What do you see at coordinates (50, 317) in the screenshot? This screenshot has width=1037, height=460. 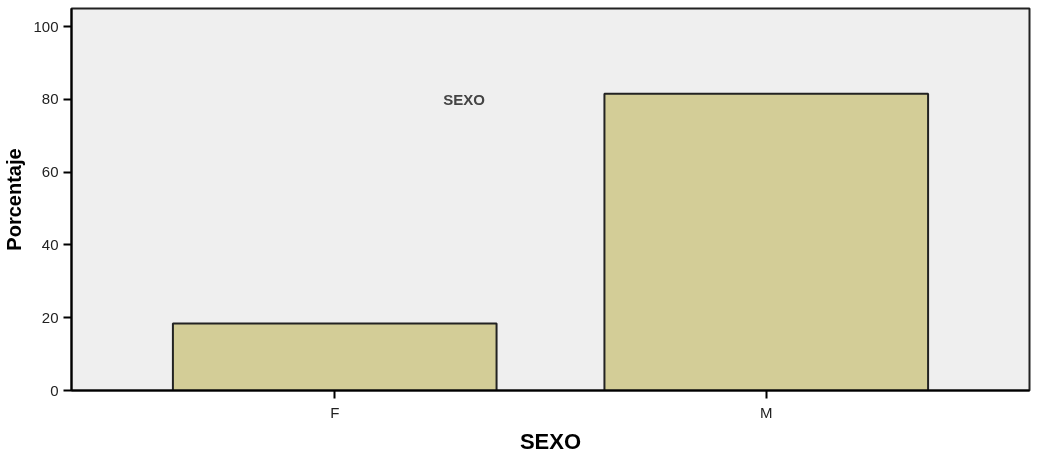 I see `y-tick-label: 20` at bounding box center [50, 317].